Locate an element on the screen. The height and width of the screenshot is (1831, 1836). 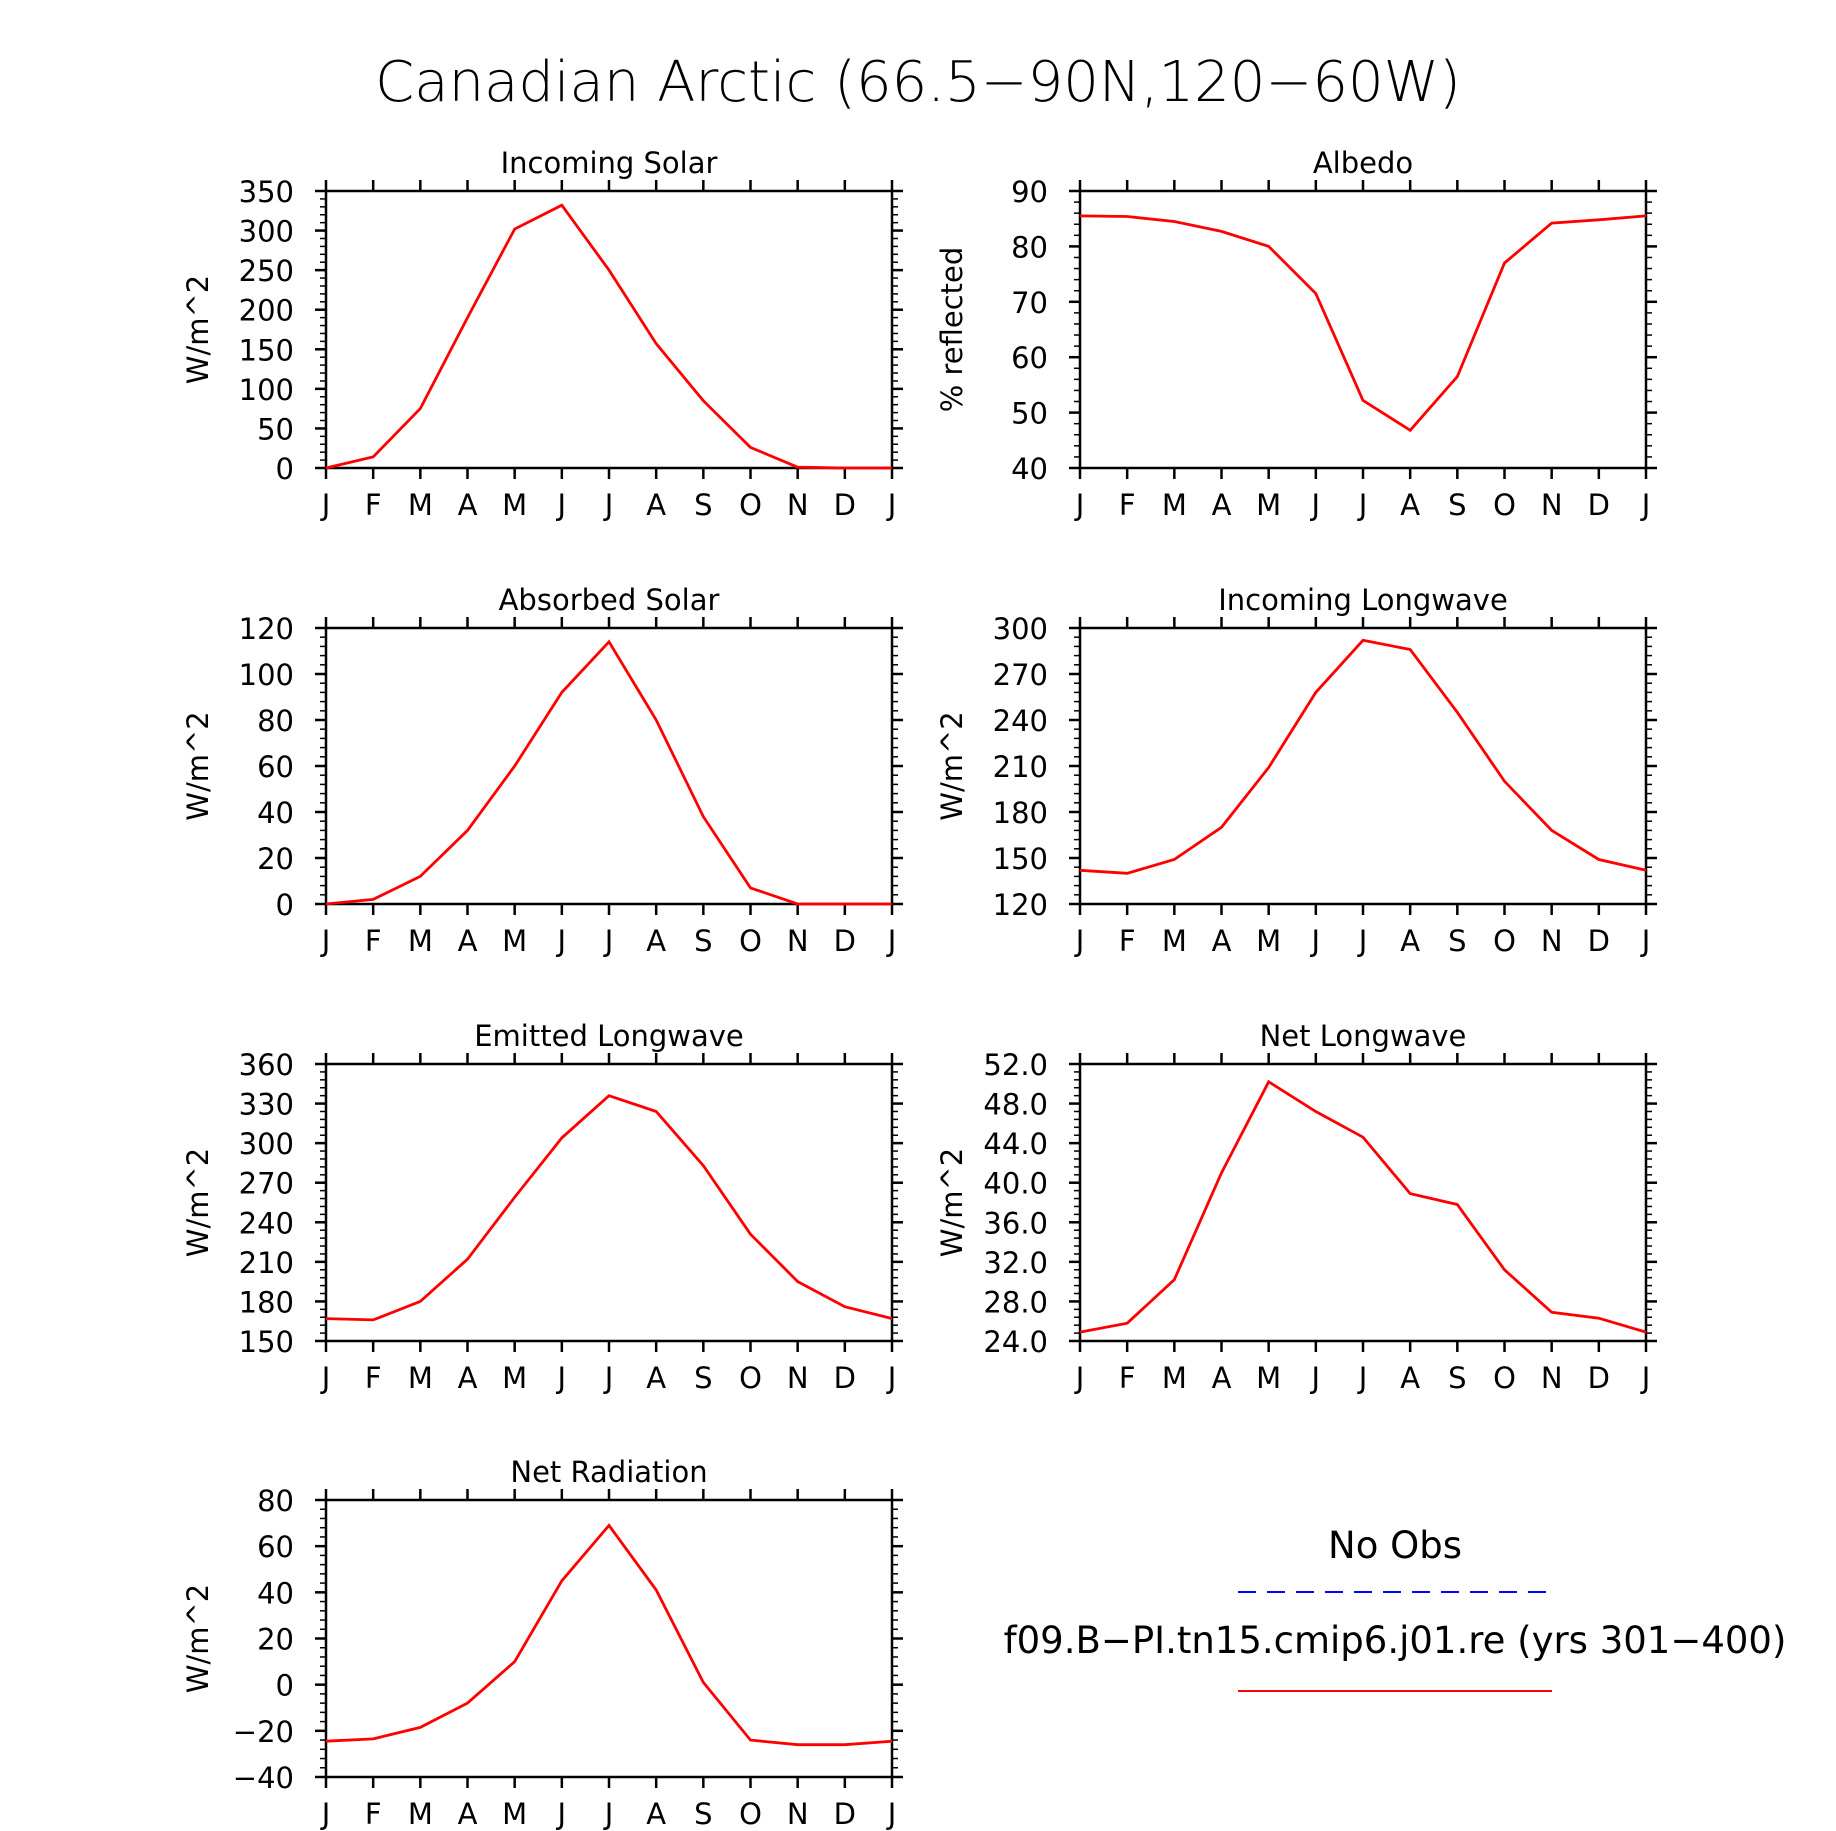
y-tick-label: 240 is located at coordinates (1020, 721).